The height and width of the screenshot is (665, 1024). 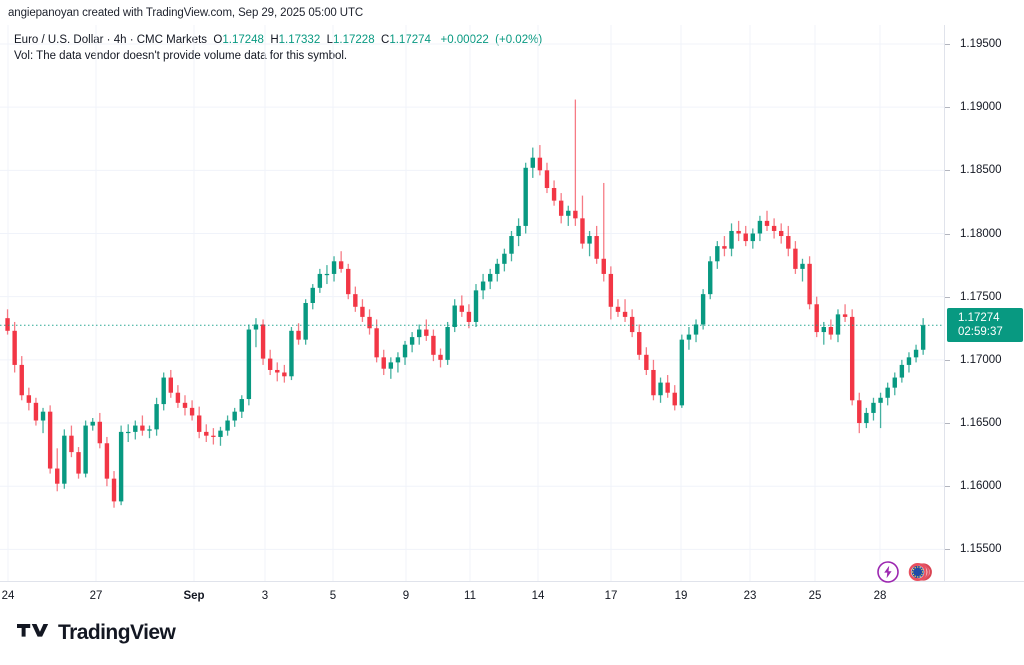 I want to click on time-tick-label: 14, so click(x=538, y=596).